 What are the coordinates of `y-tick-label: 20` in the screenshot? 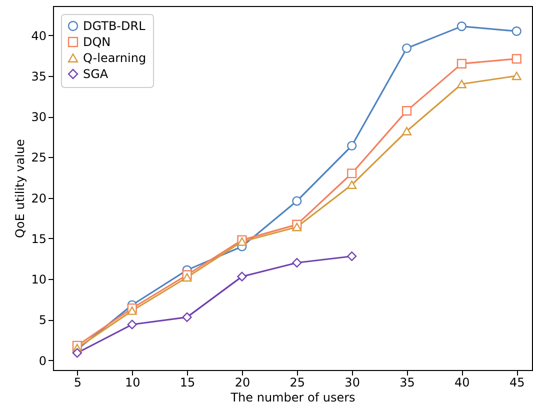 It's located at (38, 198).